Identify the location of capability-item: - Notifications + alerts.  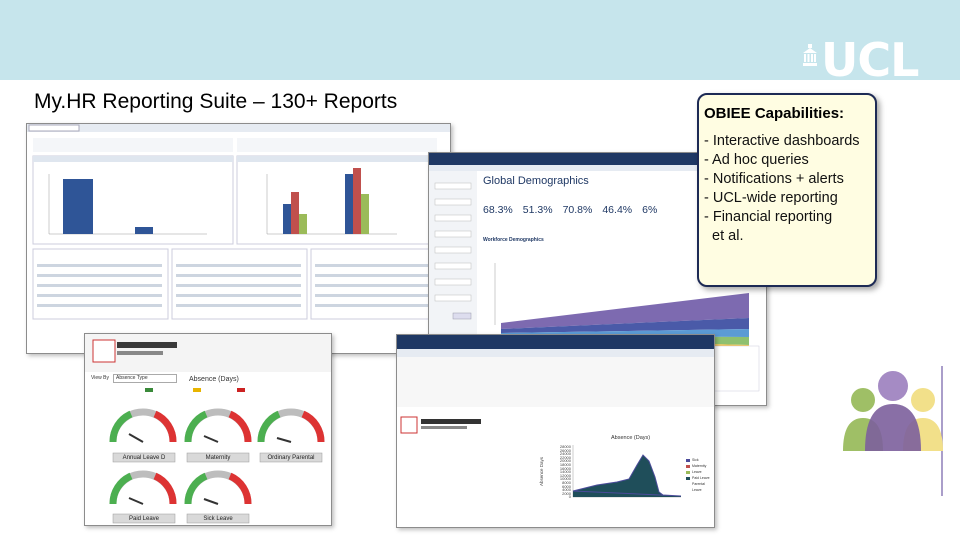
(774, 179).